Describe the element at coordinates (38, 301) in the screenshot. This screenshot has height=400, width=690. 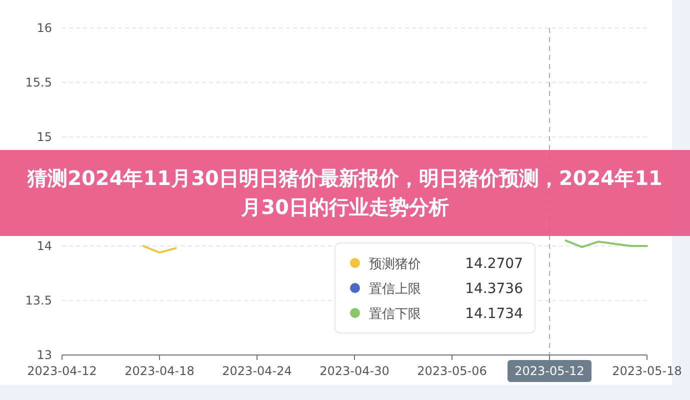
I see `y-tick-label: 13.5` at that location.